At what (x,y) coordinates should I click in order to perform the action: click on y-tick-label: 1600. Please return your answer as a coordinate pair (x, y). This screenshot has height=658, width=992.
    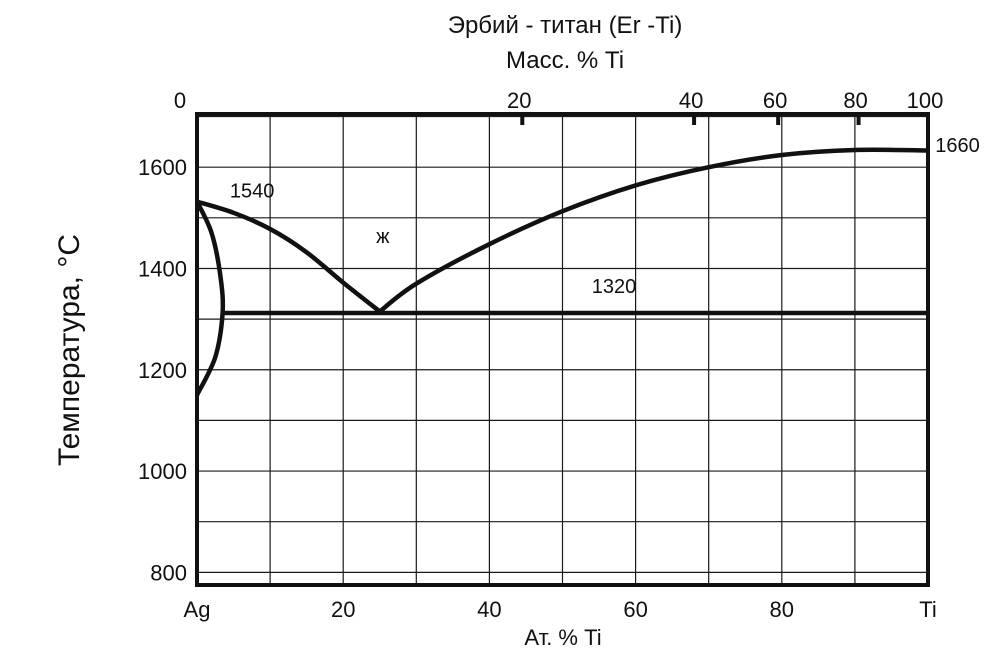
    Looking at the image, I should click on (162, 167).